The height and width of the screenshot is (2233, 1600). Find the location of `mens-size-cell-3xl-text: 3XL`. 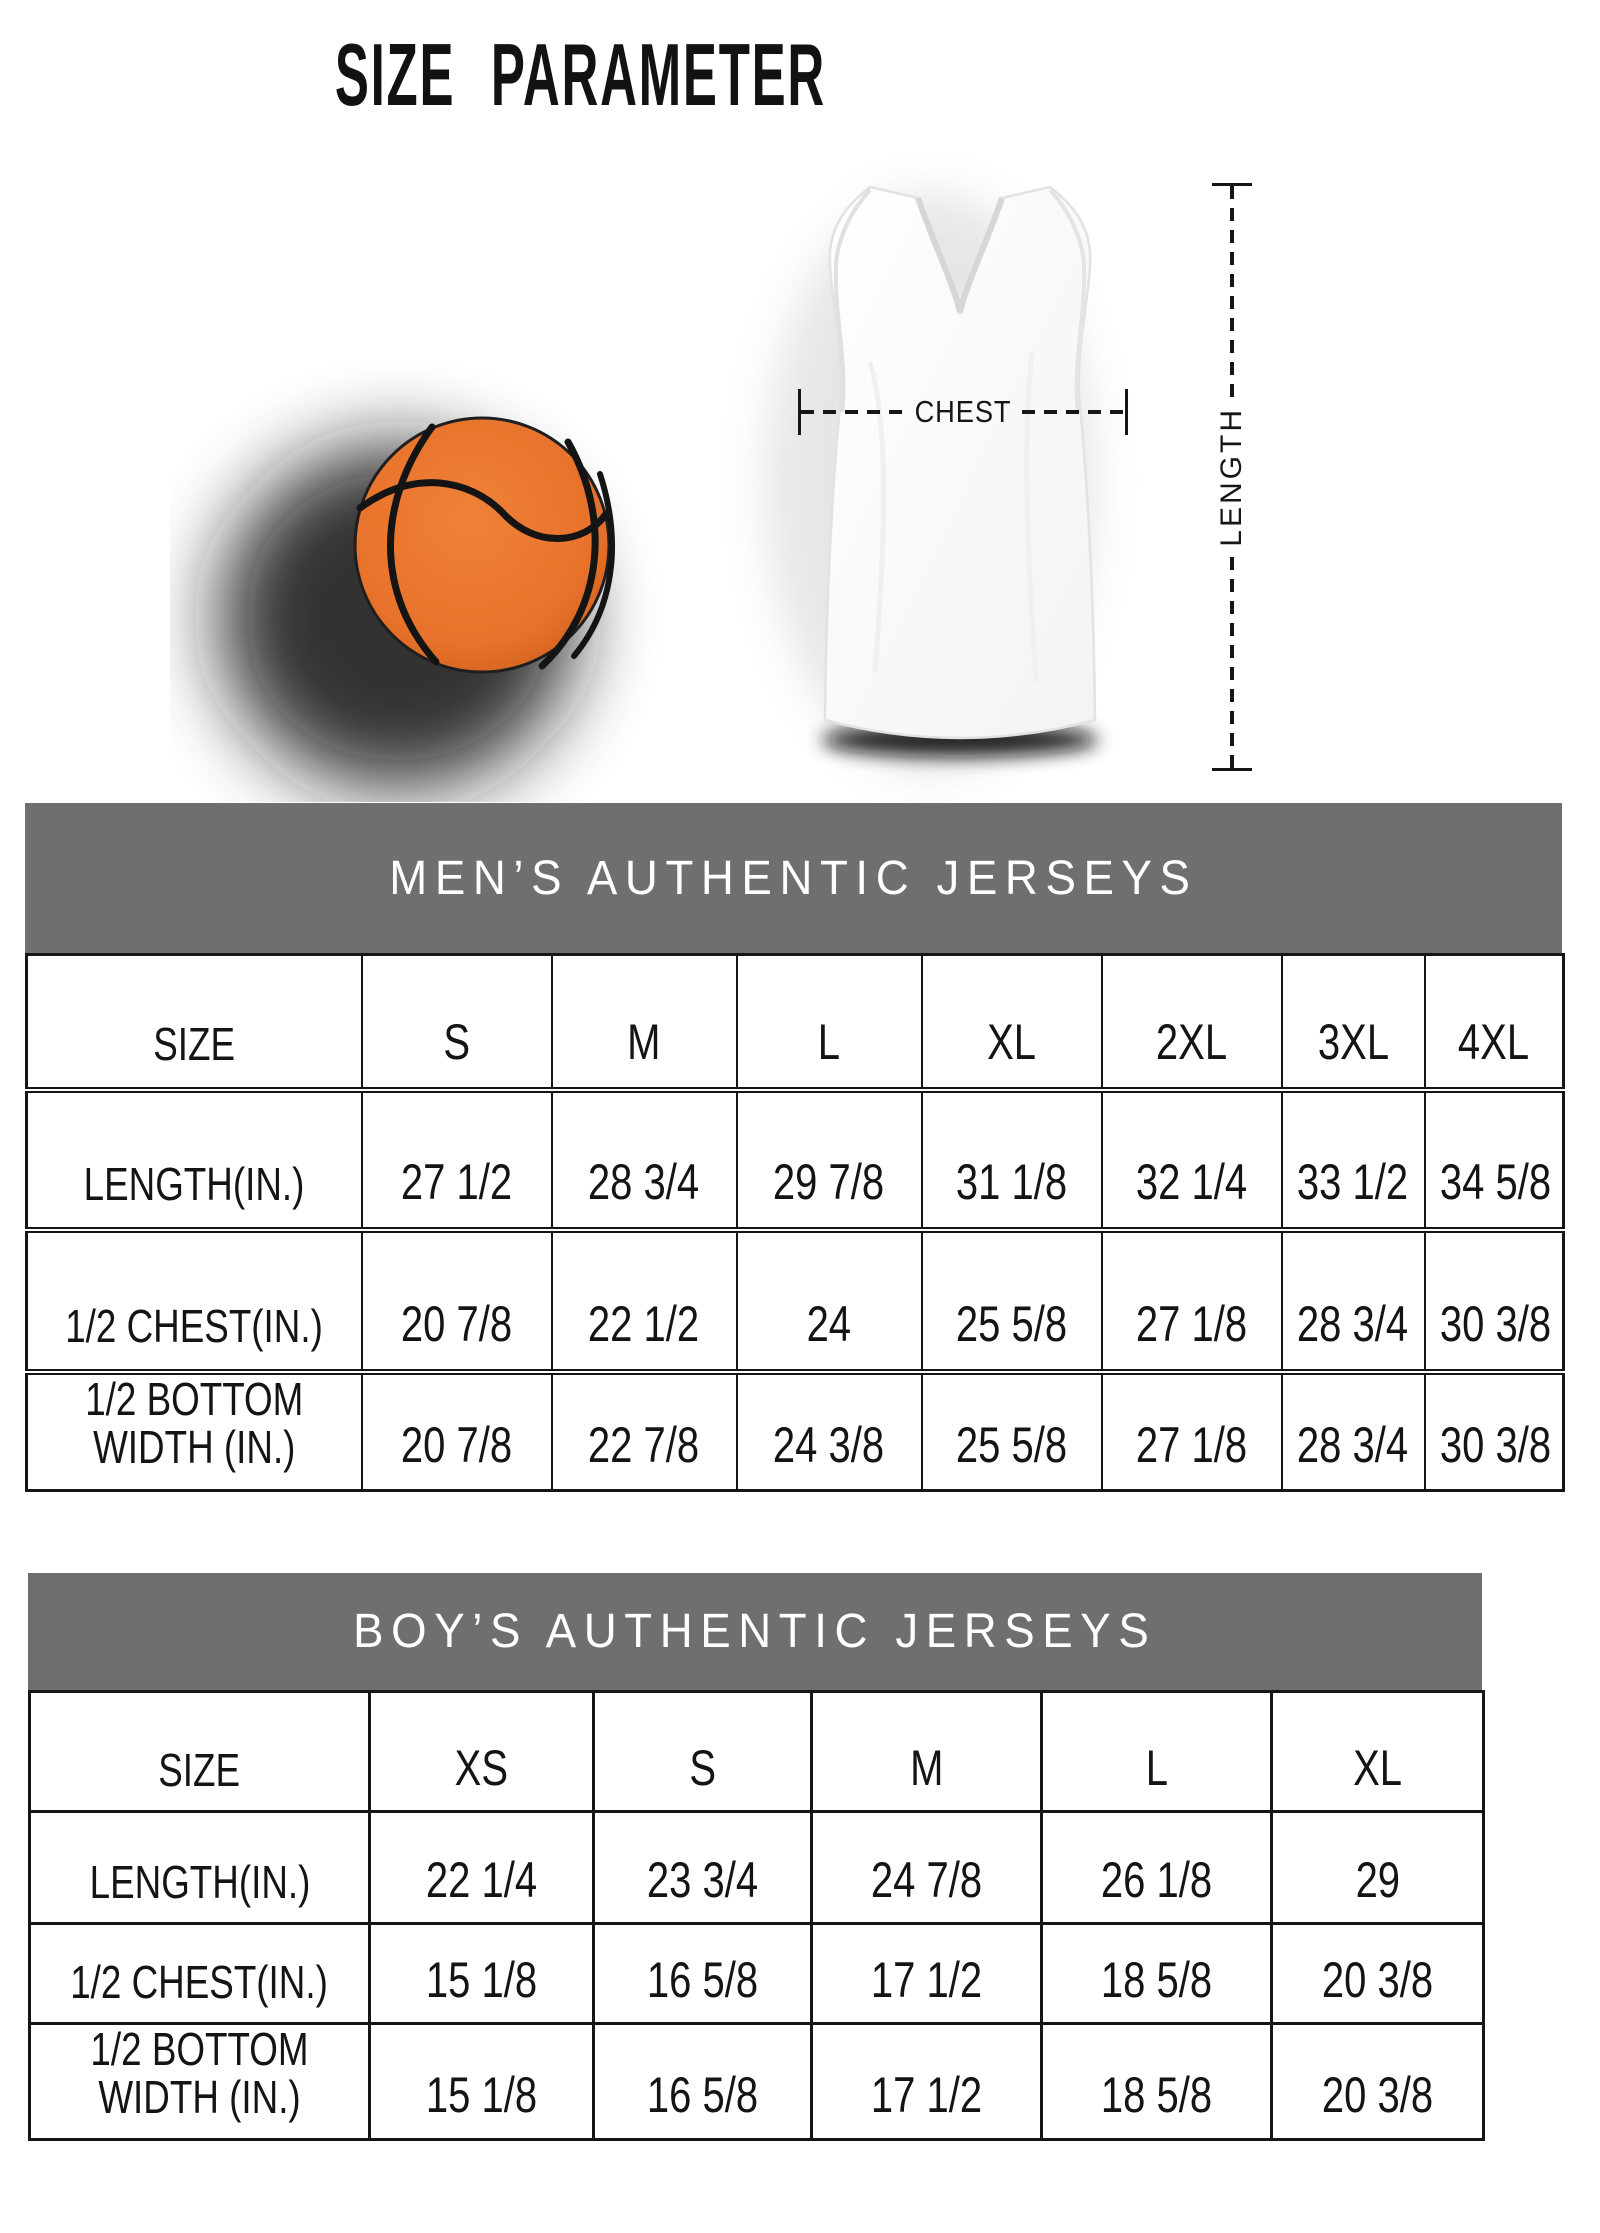

mens-size-cell-3xl-text: 3XL is located at coordinates (1353, 1042).